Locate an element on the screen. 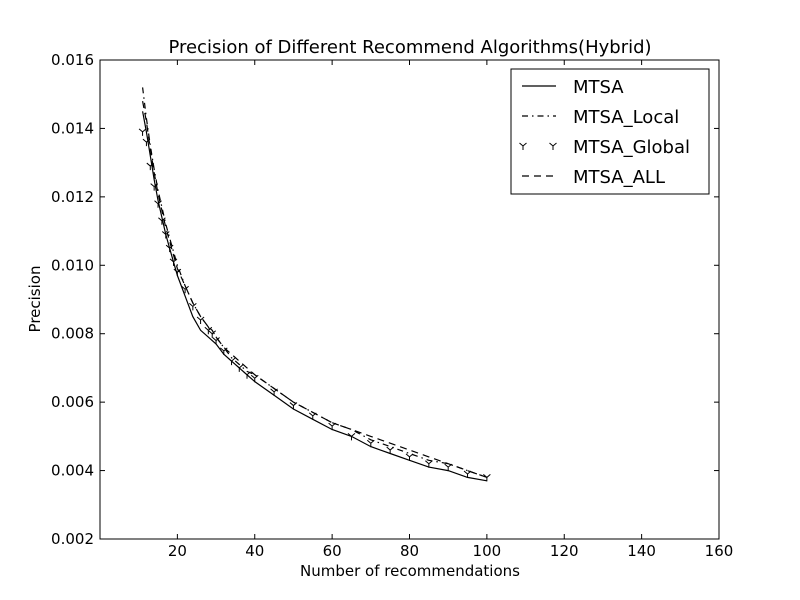 The height and width of the screenshot is (600, 800). y-tick-label: 0.010 is located at coordinates (72, 265).